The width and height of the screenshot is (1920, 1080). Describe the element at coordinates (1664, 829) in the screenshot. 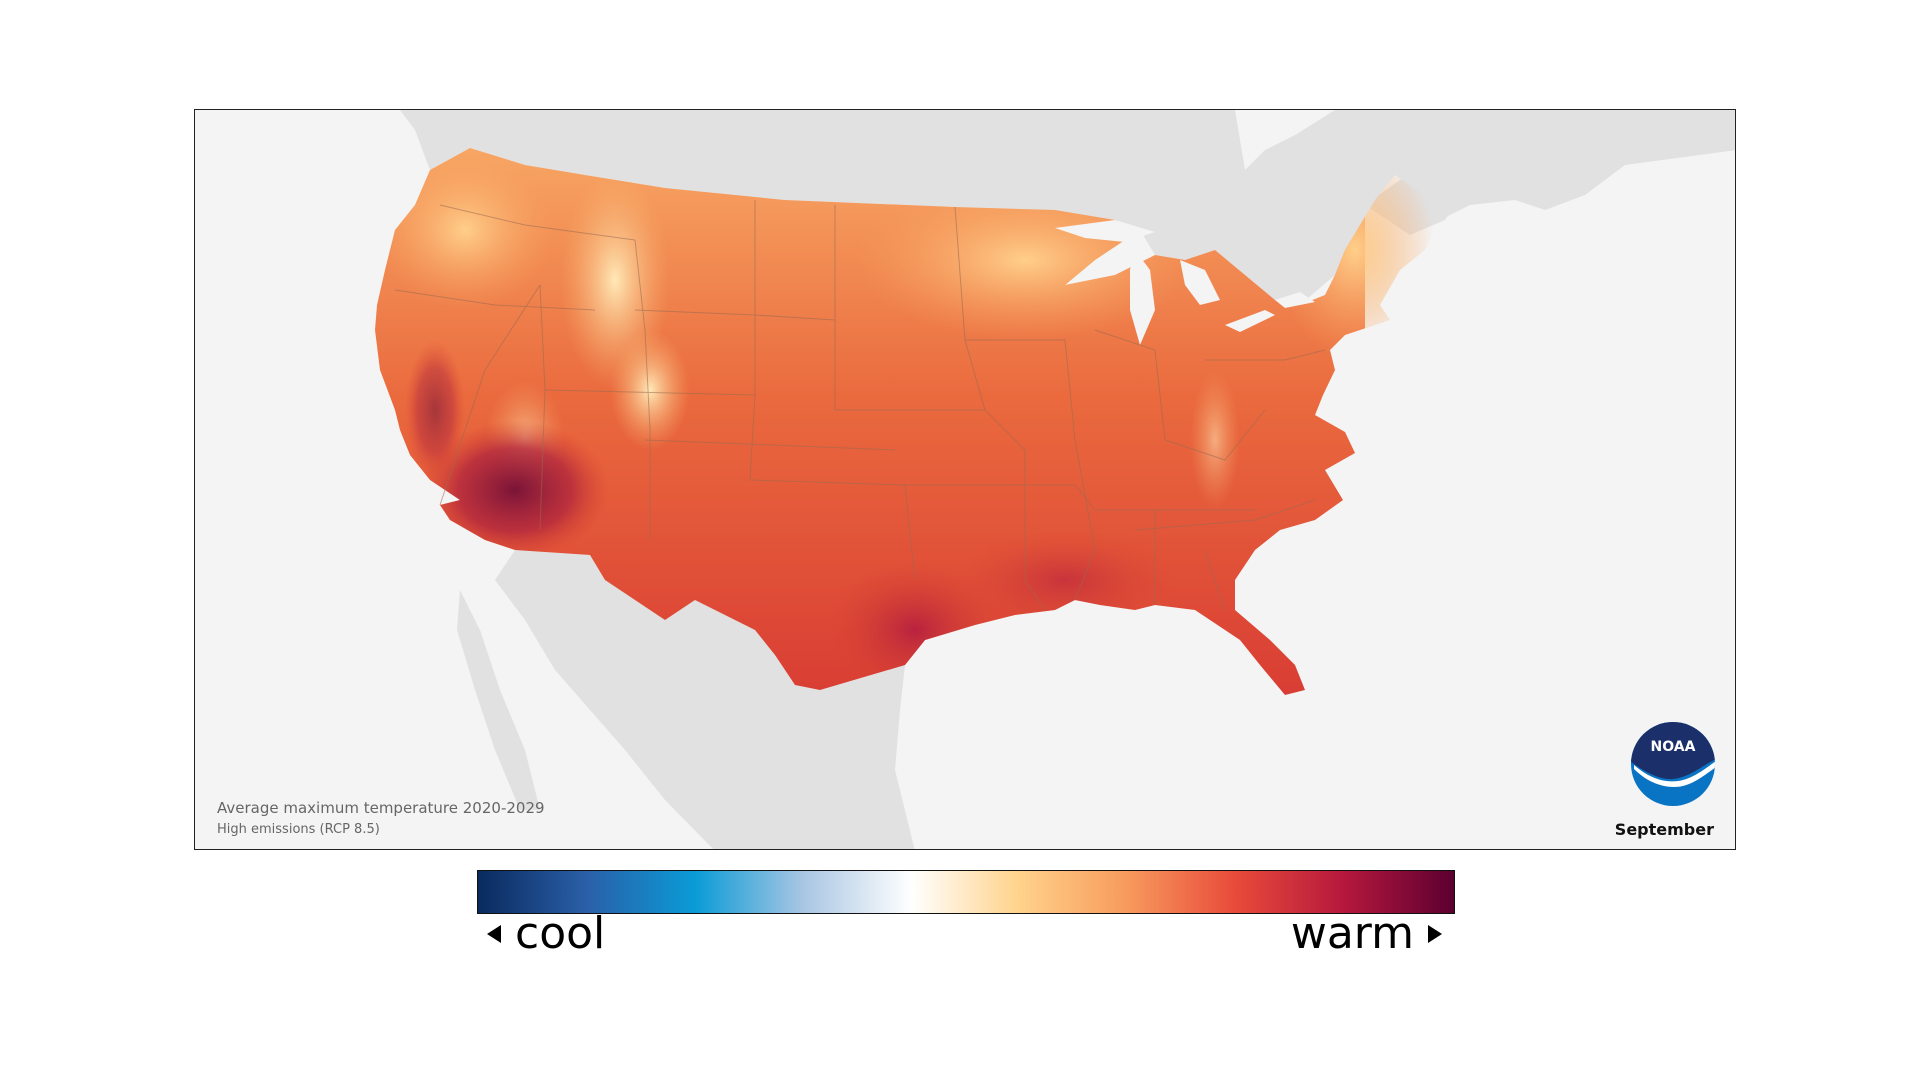

I see `month-label: September` at that location.